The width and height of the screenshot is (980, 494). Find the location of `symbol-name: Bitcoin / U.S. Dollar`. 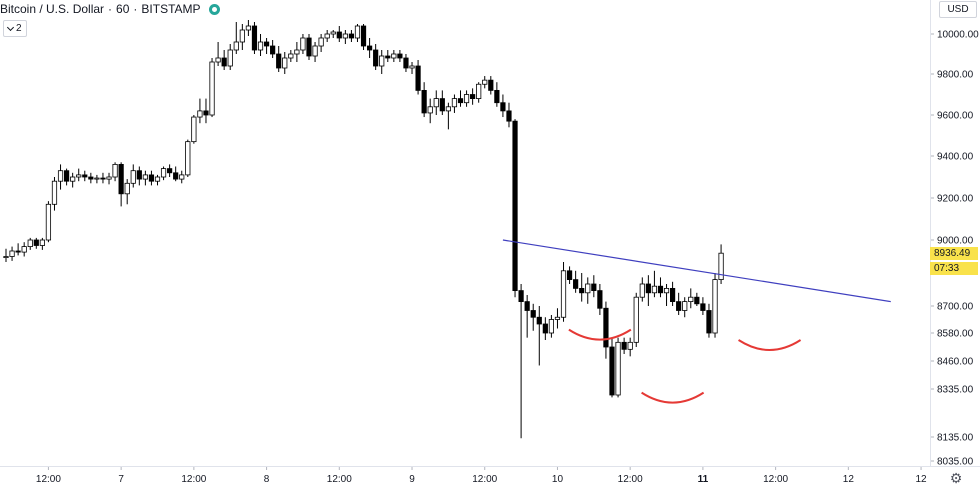

symbol-name: Bitcoin / U.S. Dollar is located at coordinates (52, 9).